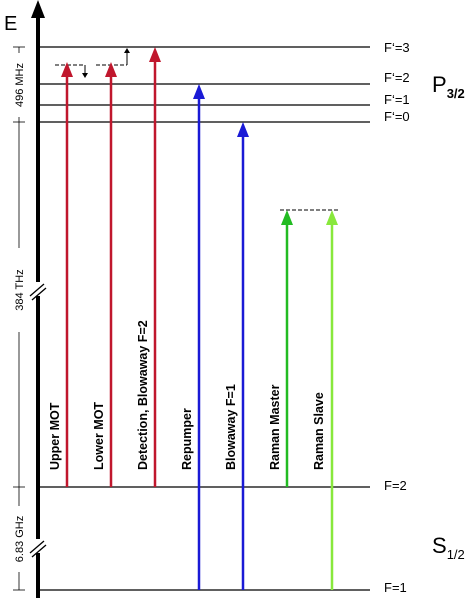 Image resolution: width=469 pixels, height=601 pixels. Describe the element at coordinates (10, 24) in the screenshot. I see `axis-label: E` at that location.